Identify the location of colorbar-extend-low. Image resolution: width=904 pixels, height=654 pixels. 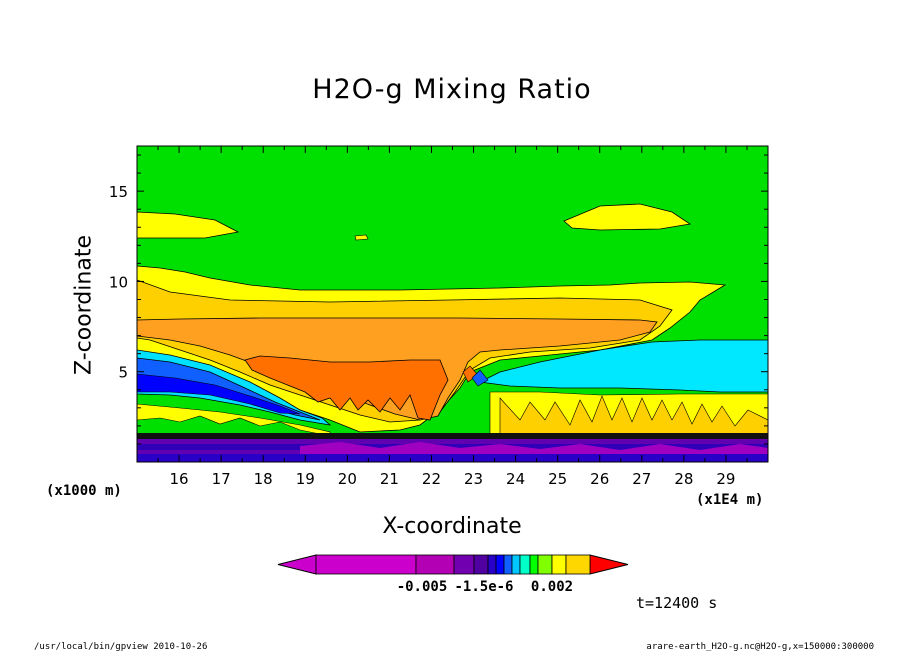
(297, 564).